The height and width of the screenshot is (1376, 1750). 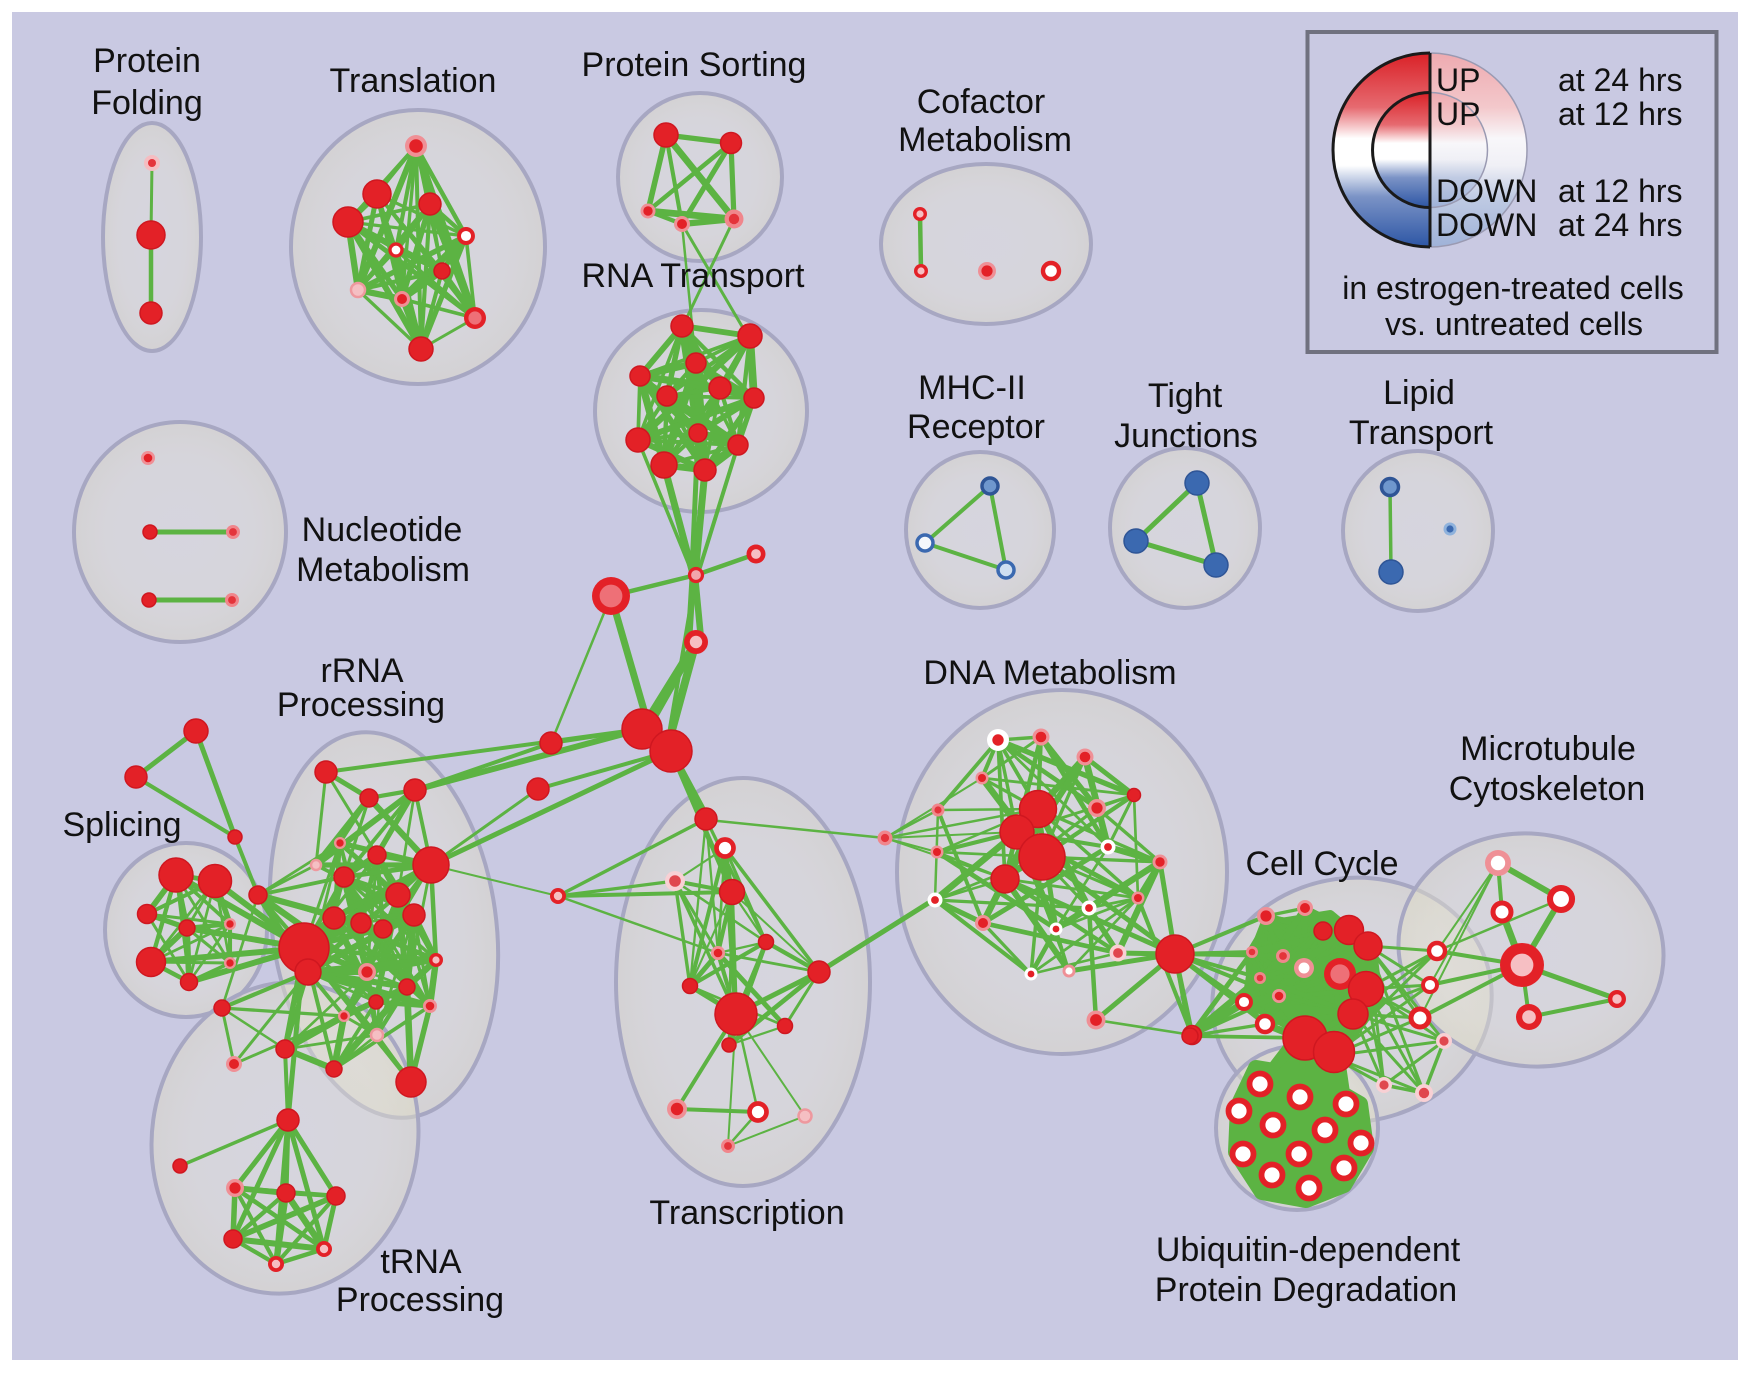 What do you see at coordinates (1421, 433) in the screenshot?
I see `svg-text: Transport` at bounding box center [1421, 433].